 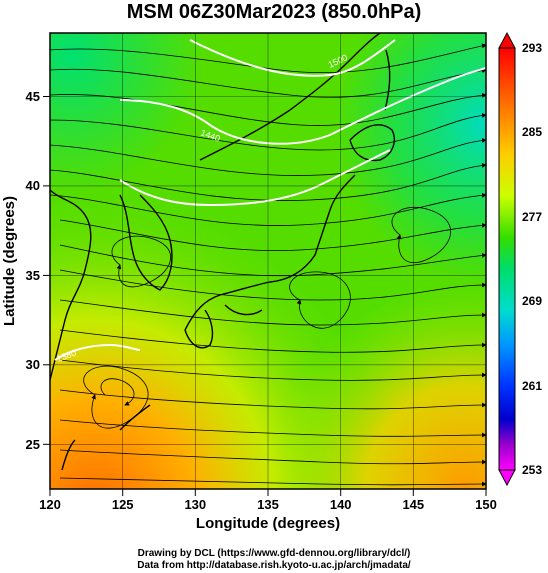 I want to click on x-tick-label: 120, so click(x=50, y=504).